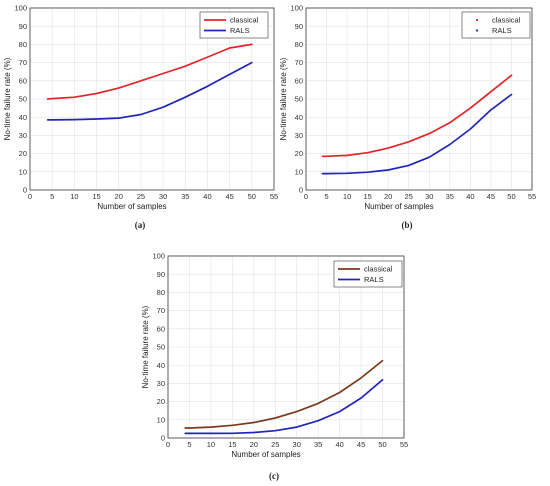 The width and height of the screenshot is (550, 486). Describe the element at coordinates (477, 20) in the screenshot. I see `legend-marker-classical` at that location.